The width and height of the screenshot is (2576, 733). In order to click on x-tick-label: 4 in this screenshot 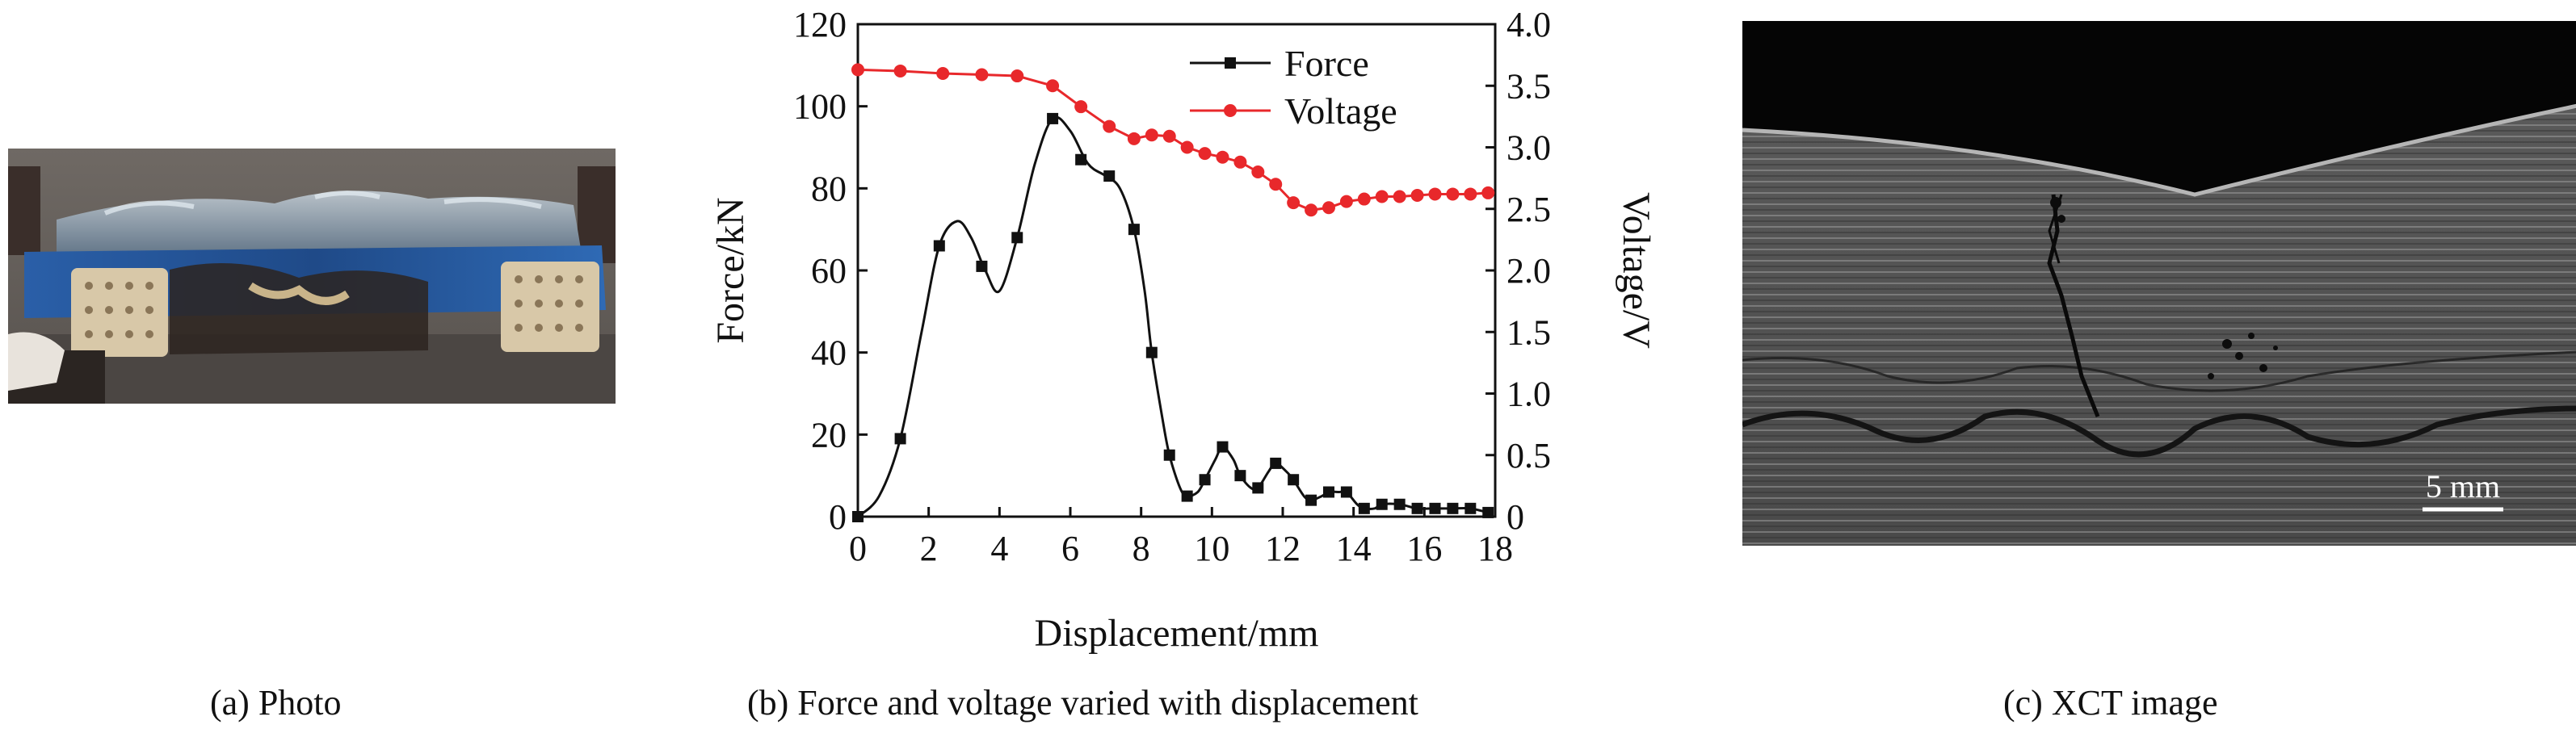, I will do `click(999, 548)`.